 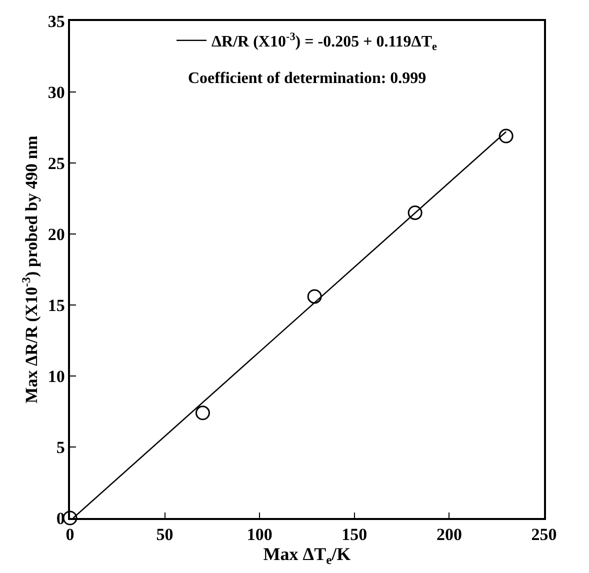 What do you see at coordinates (355, 534) in the screenshot?
I see `x-tick-label: 150` at bounding box center [355, 534].